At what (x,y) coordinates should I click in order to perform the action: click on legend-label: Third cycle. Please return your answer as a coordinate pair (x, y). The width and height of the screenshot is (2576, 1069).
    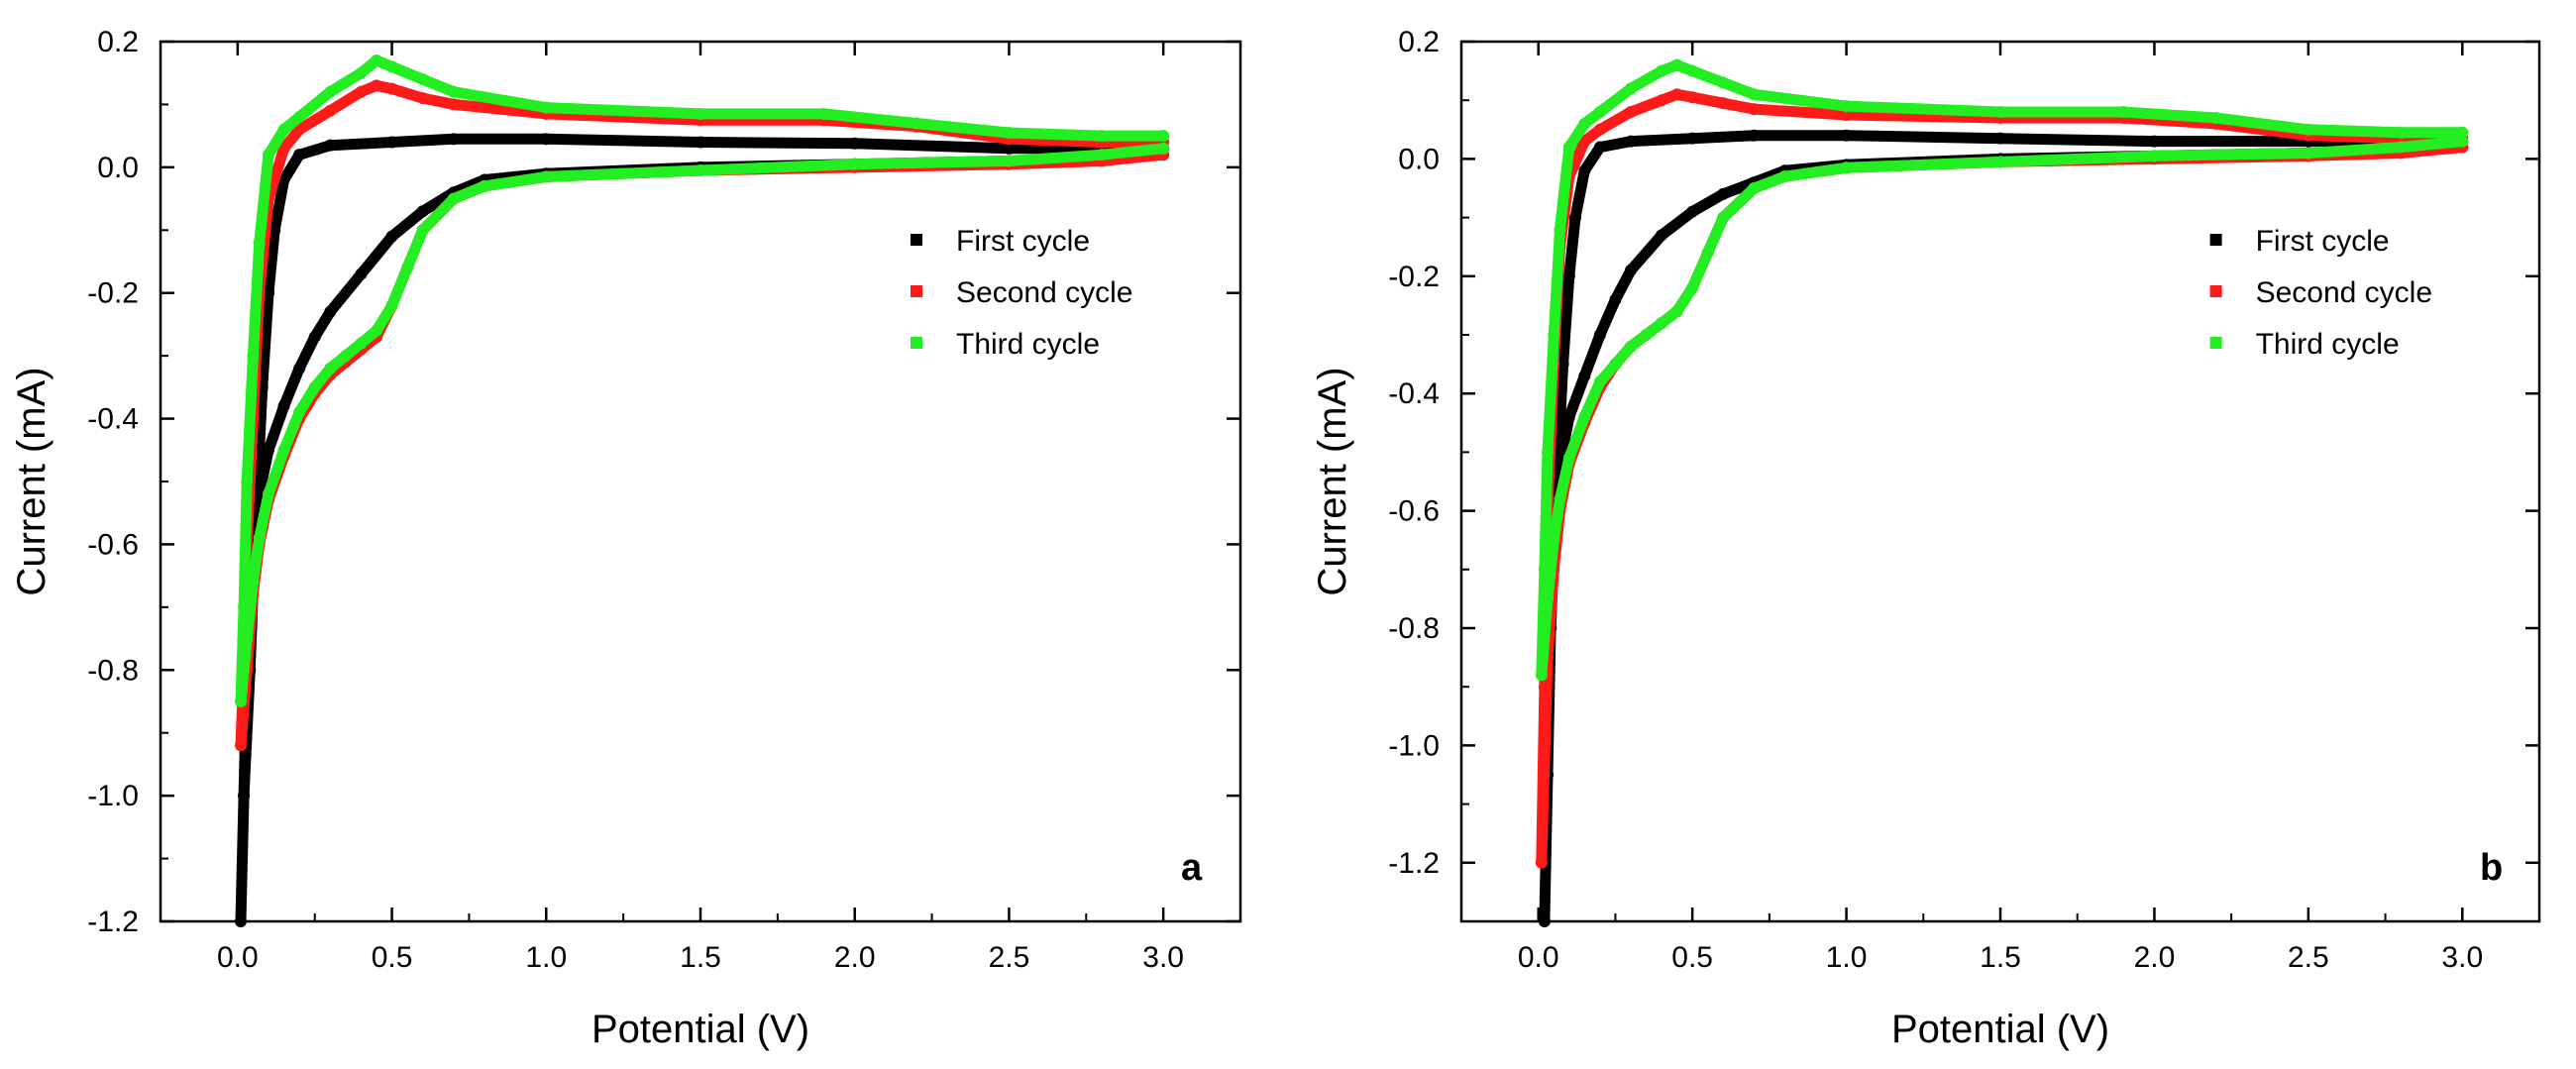
    Looking at the image, I should click on (1028, 344).